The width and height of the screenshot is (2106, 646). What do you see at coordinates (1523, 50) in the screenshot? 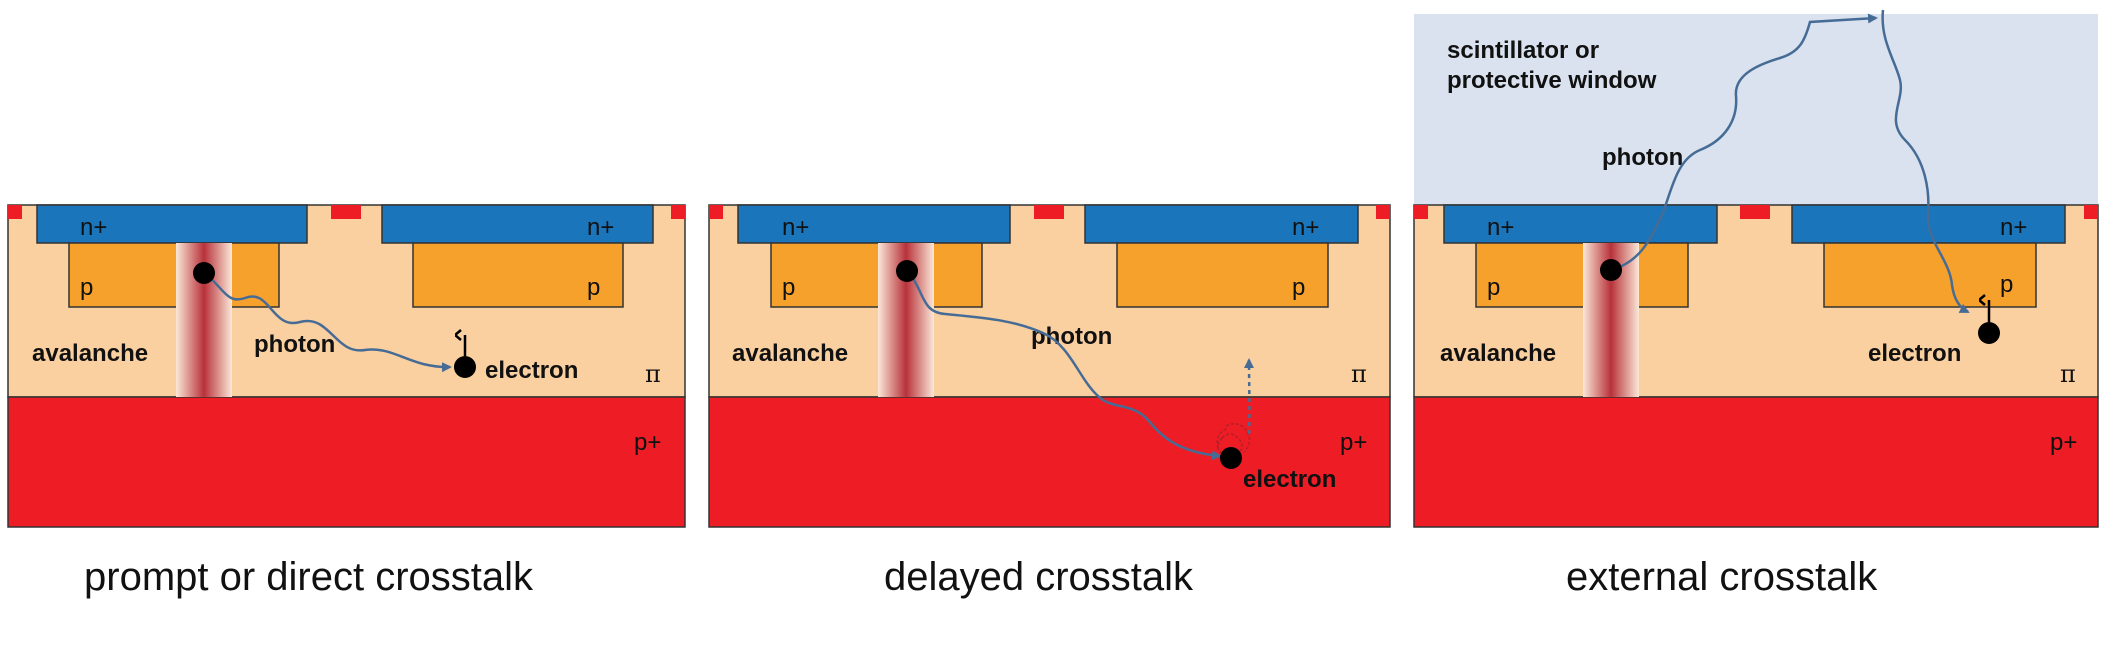
I see `window-label: scintillator or` at bounding box center [1523, 50].